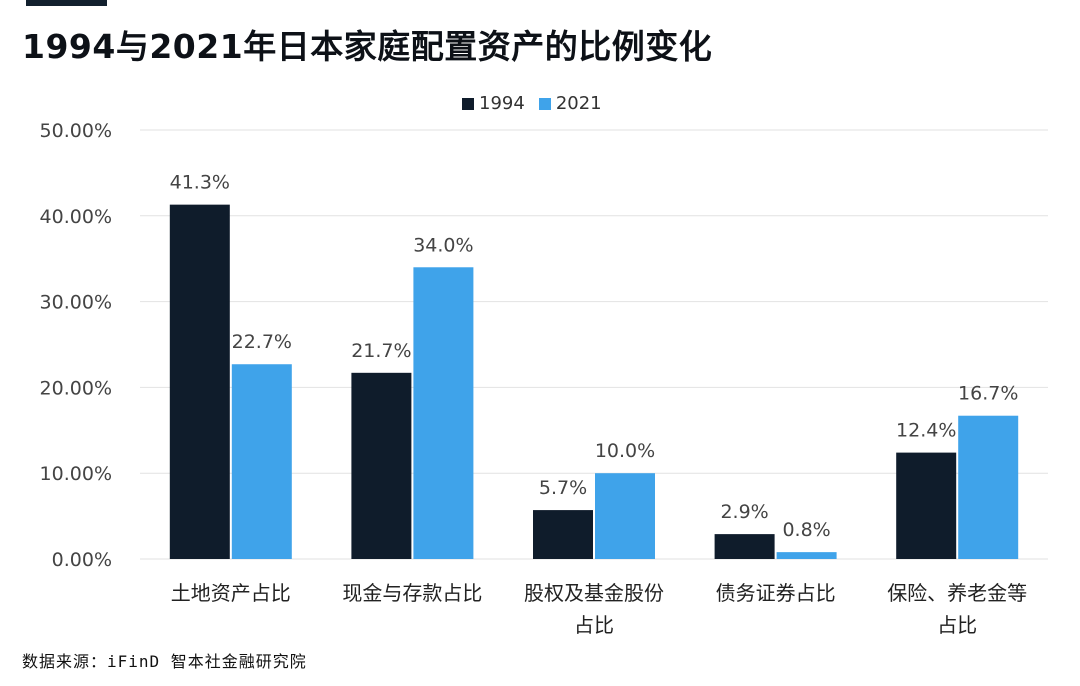 This screenshot has height=686, width=1080. Describe the element at coordinates (164, 661) in the screenshot. I see `source-note: 数据来源：iFinD 智本社金融研究院` at that location.